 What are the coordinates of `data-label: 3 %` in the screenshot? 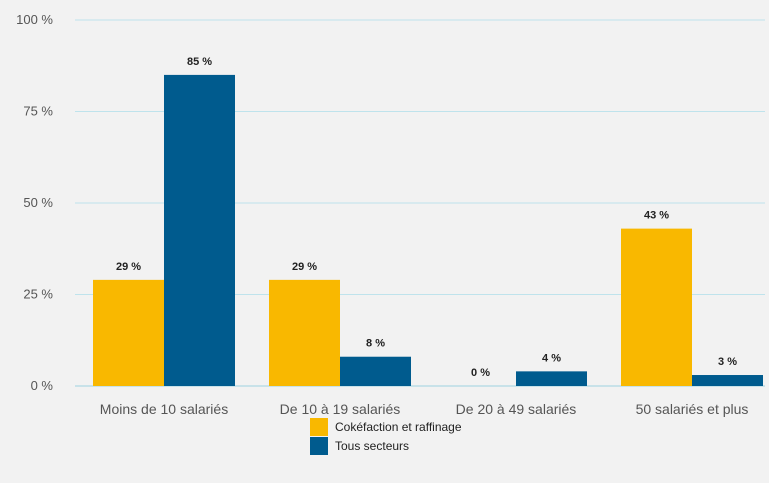 It's located at (727, 362).